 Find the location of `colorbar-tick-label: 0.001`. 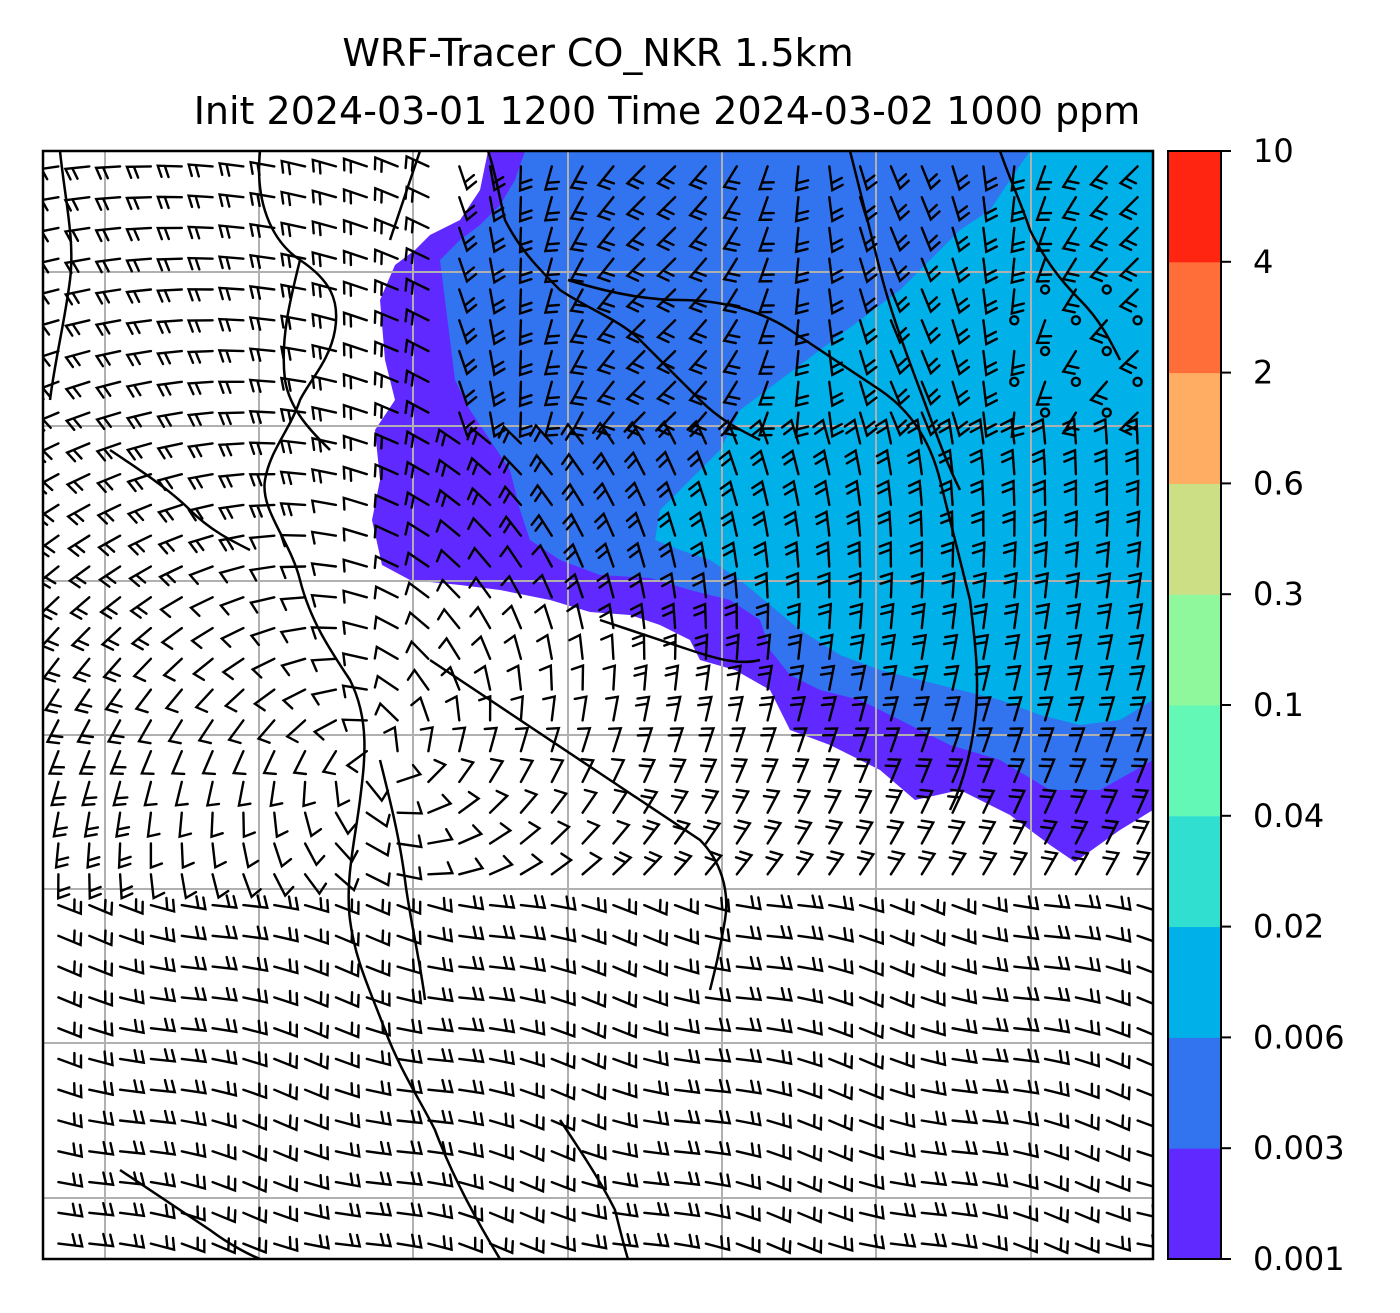

colorbar-tick-label: 0.001 is located at coordinates (1299, 1259).